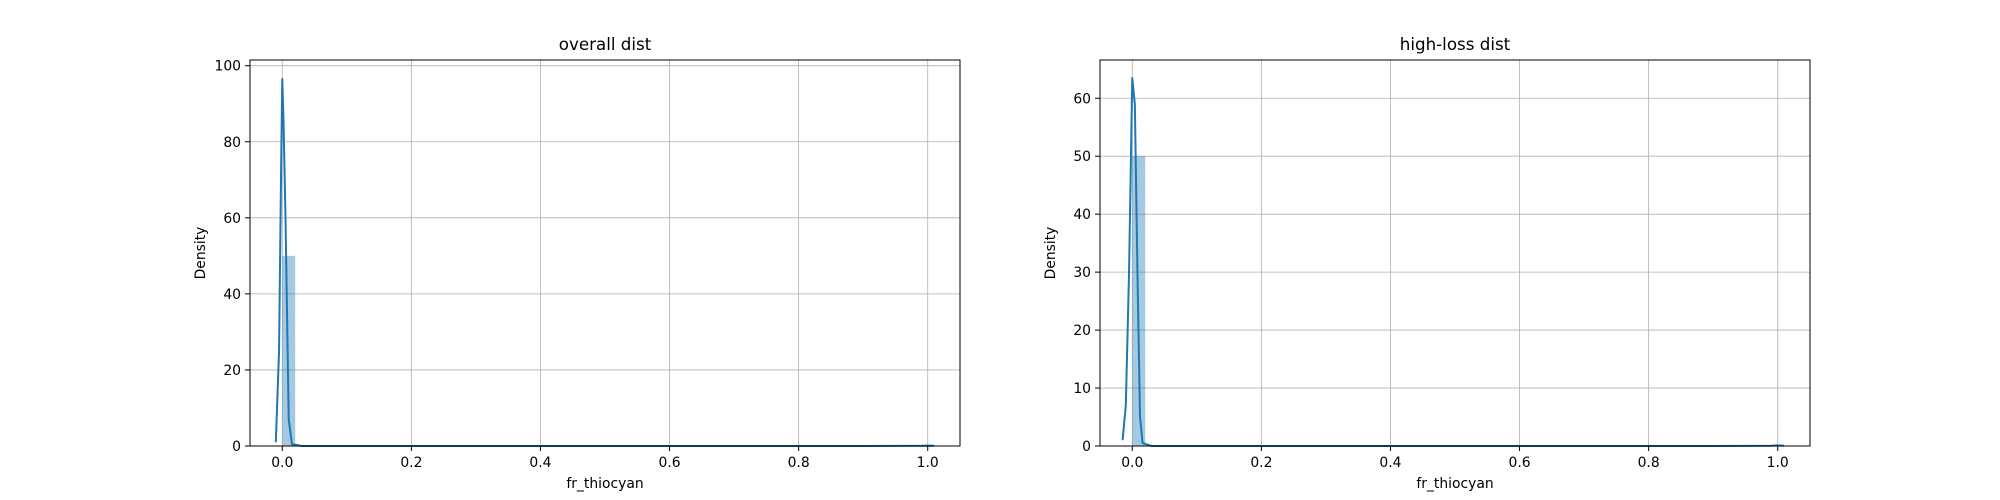 The width and height of the screenshot is (2000, 500). What do you see at coordinates (1455, 458) in the screenshot?
I see `high-loss-dist-x-ticks: 0.0 0.2 0.4 0.6 0.8 1.0` at bounding box center [1455, 458].